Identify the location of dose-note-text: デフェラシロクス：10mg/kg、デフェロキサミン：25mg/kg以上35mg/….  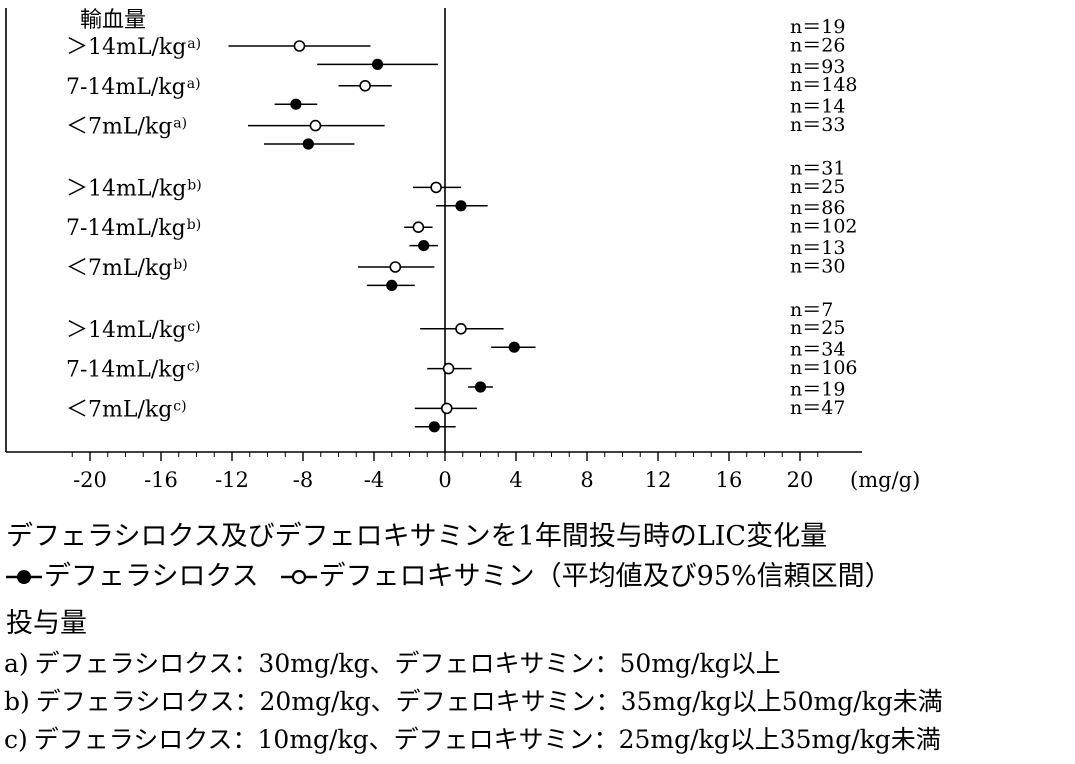
(487, 739).